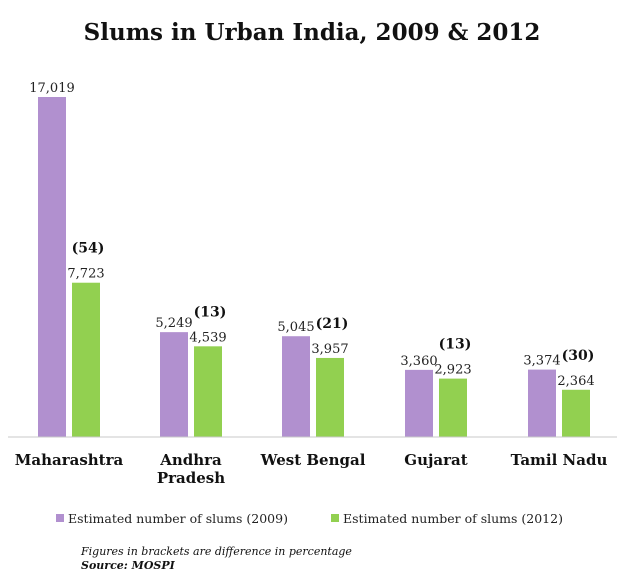 The image size is (619, 575). Describe the element at coordinates (542, 403) in the screenshot. I see `bar-tamil-nadu-2009` at that location.